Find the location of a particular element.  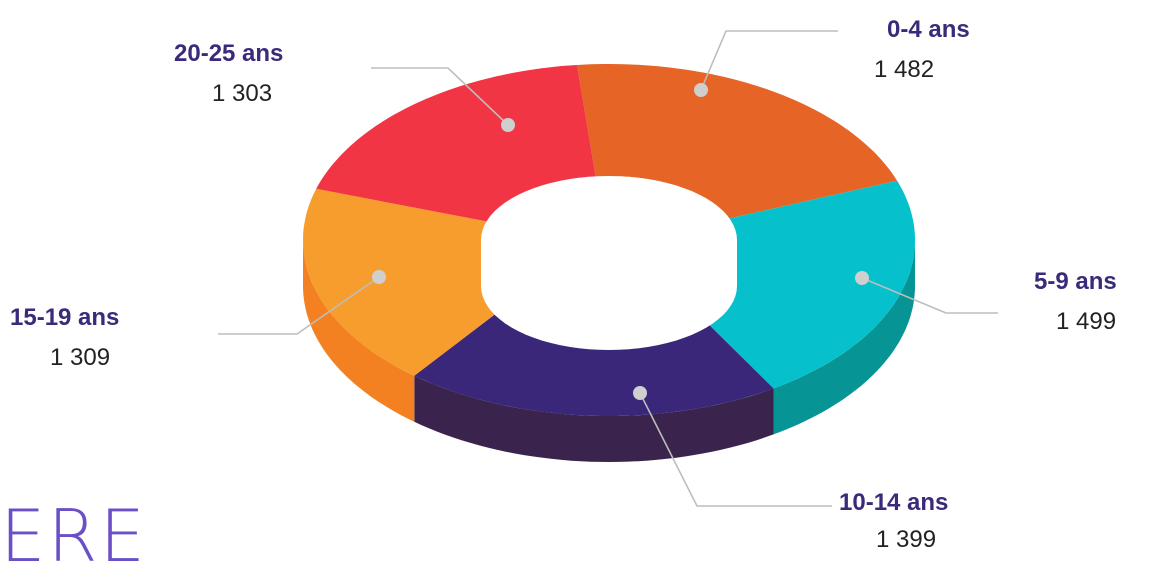

slice-value-5-9: 1 499 is located at coordinates (1086, 321).